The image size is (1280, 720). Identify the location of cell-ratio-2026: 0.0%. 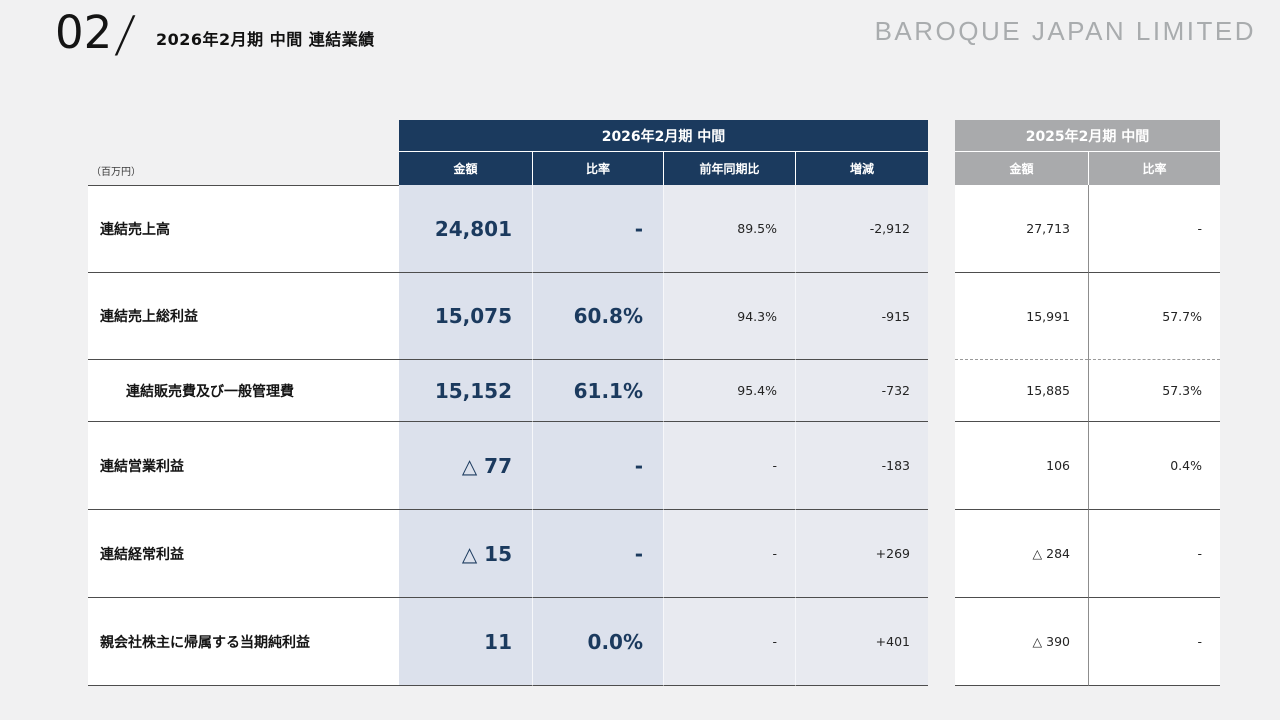
(597, 641).